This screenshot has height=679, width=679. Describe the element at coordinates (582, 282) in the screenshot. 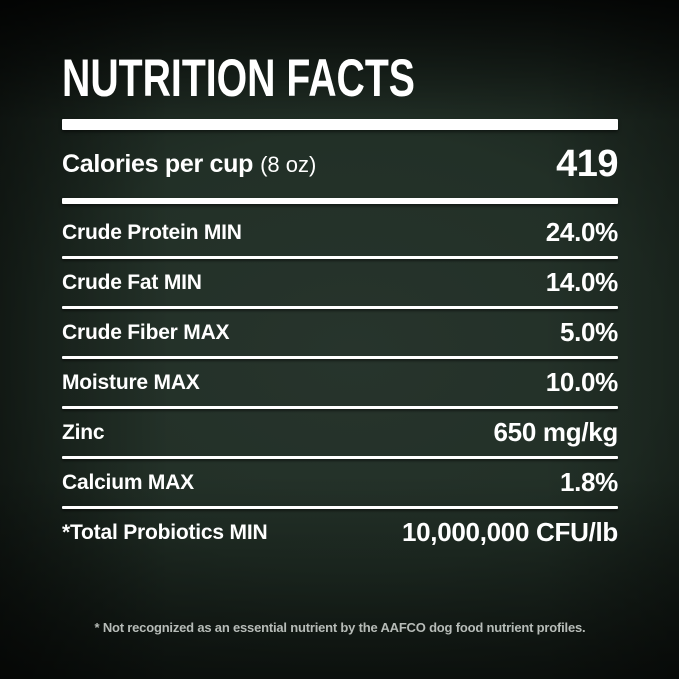

I see `nutrient-value: 14.0%` at that location.